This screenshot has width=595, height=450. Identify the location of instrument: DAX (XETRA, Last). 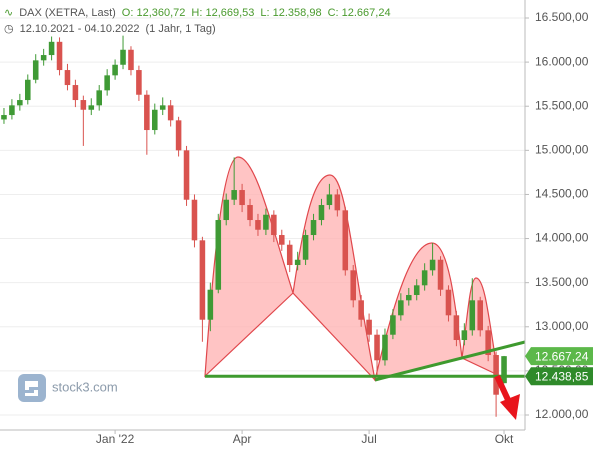
(67, 13).